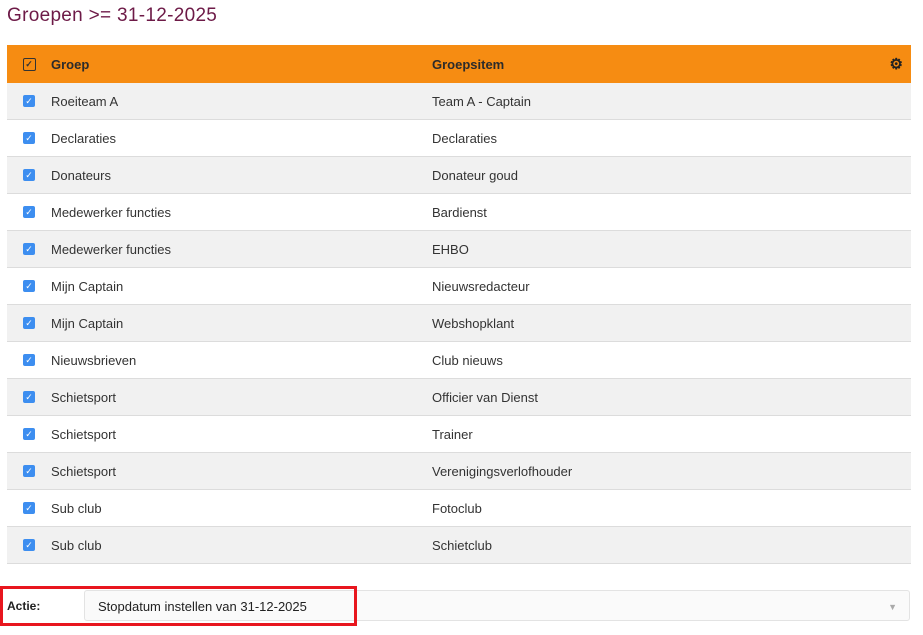 The width and height of the screenshot is (923, 635). What do you see at coordinates (468, 64) in the screenshot?
I see `column-header-groepsitem: Groepsitem` at bounding box center [468, 64].